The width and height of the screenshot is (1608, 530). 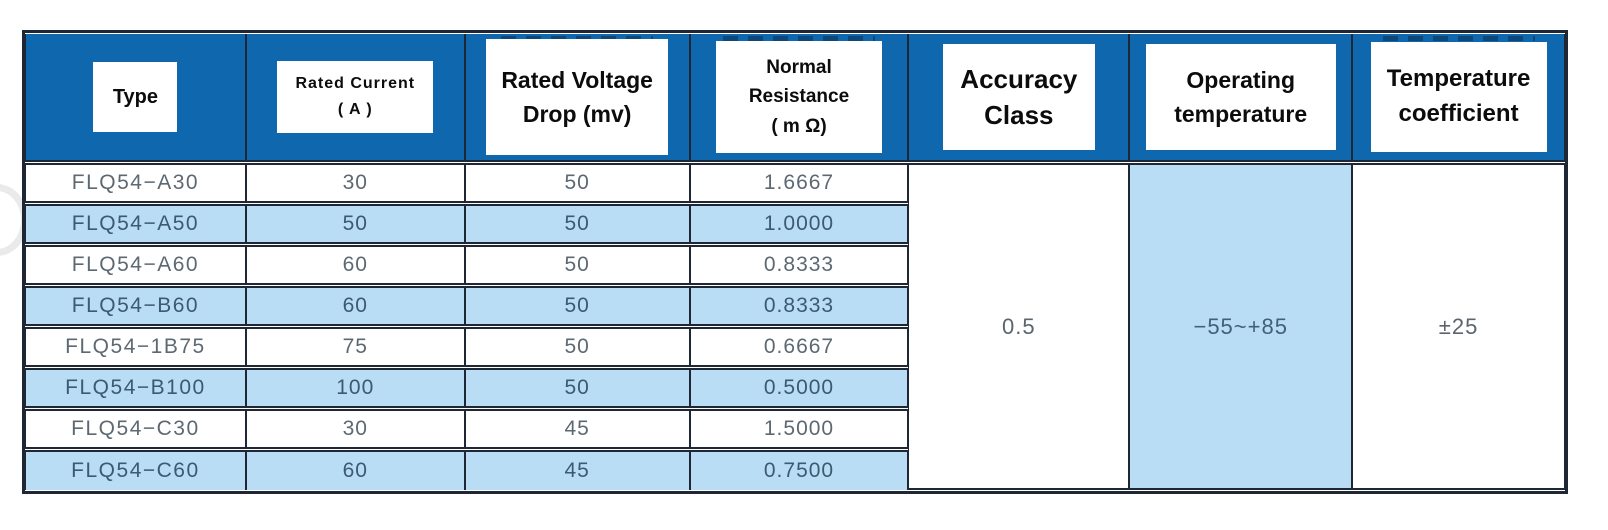 What do you see at coordinates (135, 265) in the screenshot?
I see `type-cell: FLQ54−A60` at bounding box center [135, 265].